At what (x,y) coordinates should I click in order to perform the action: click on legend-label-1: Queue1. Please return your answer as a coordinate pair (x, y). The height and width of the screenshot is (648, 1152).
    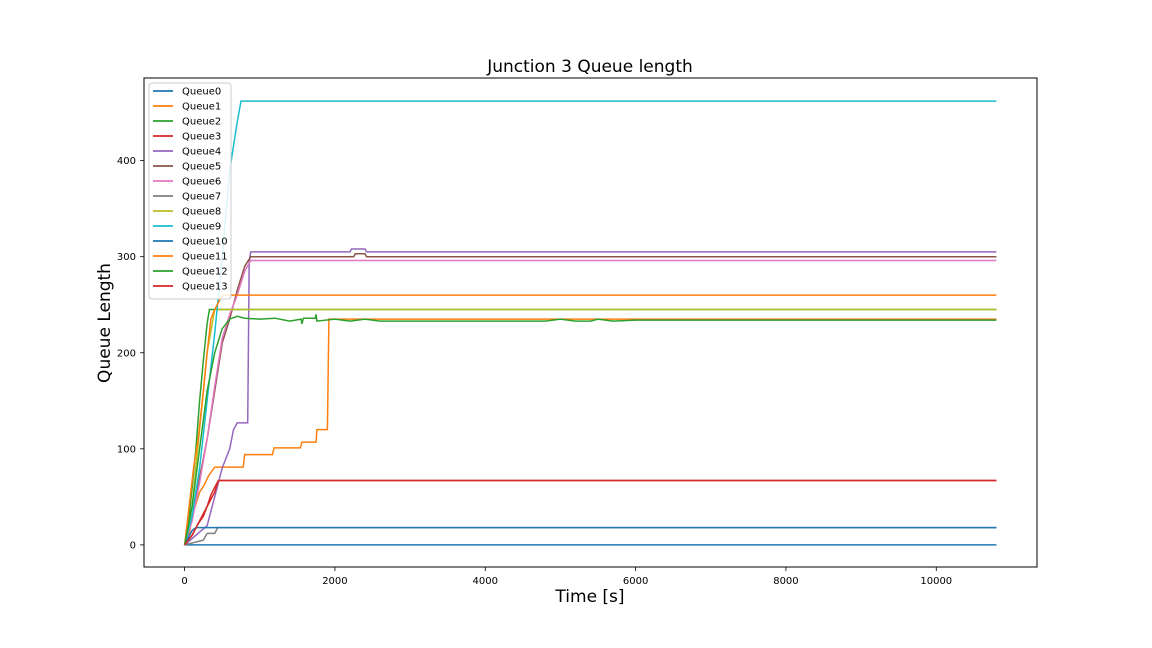
    Looking at the image, I should click on (201, 107).